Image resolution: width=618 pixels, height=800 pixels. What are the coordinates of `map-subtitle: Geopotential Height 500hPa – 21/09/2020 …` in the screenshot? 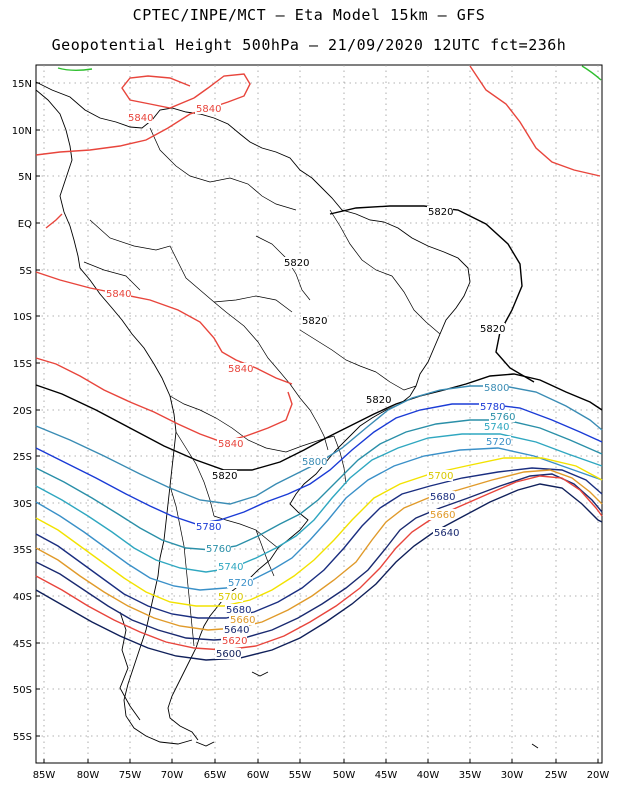 It's located at (309, 45).